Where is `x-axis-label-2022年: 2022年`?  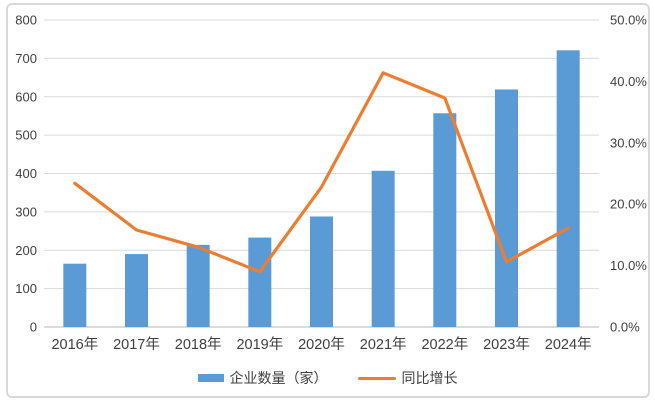 x-axis-label-2022年: 2022年 is located at coordinates (444, 344).